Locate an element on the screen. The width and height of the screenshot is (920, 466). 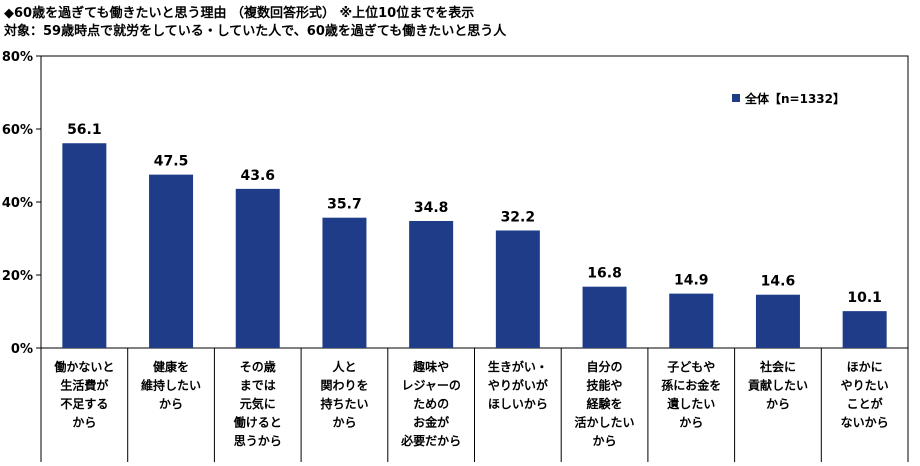
category-label: 子どもや is located at coordinates (691, 367).